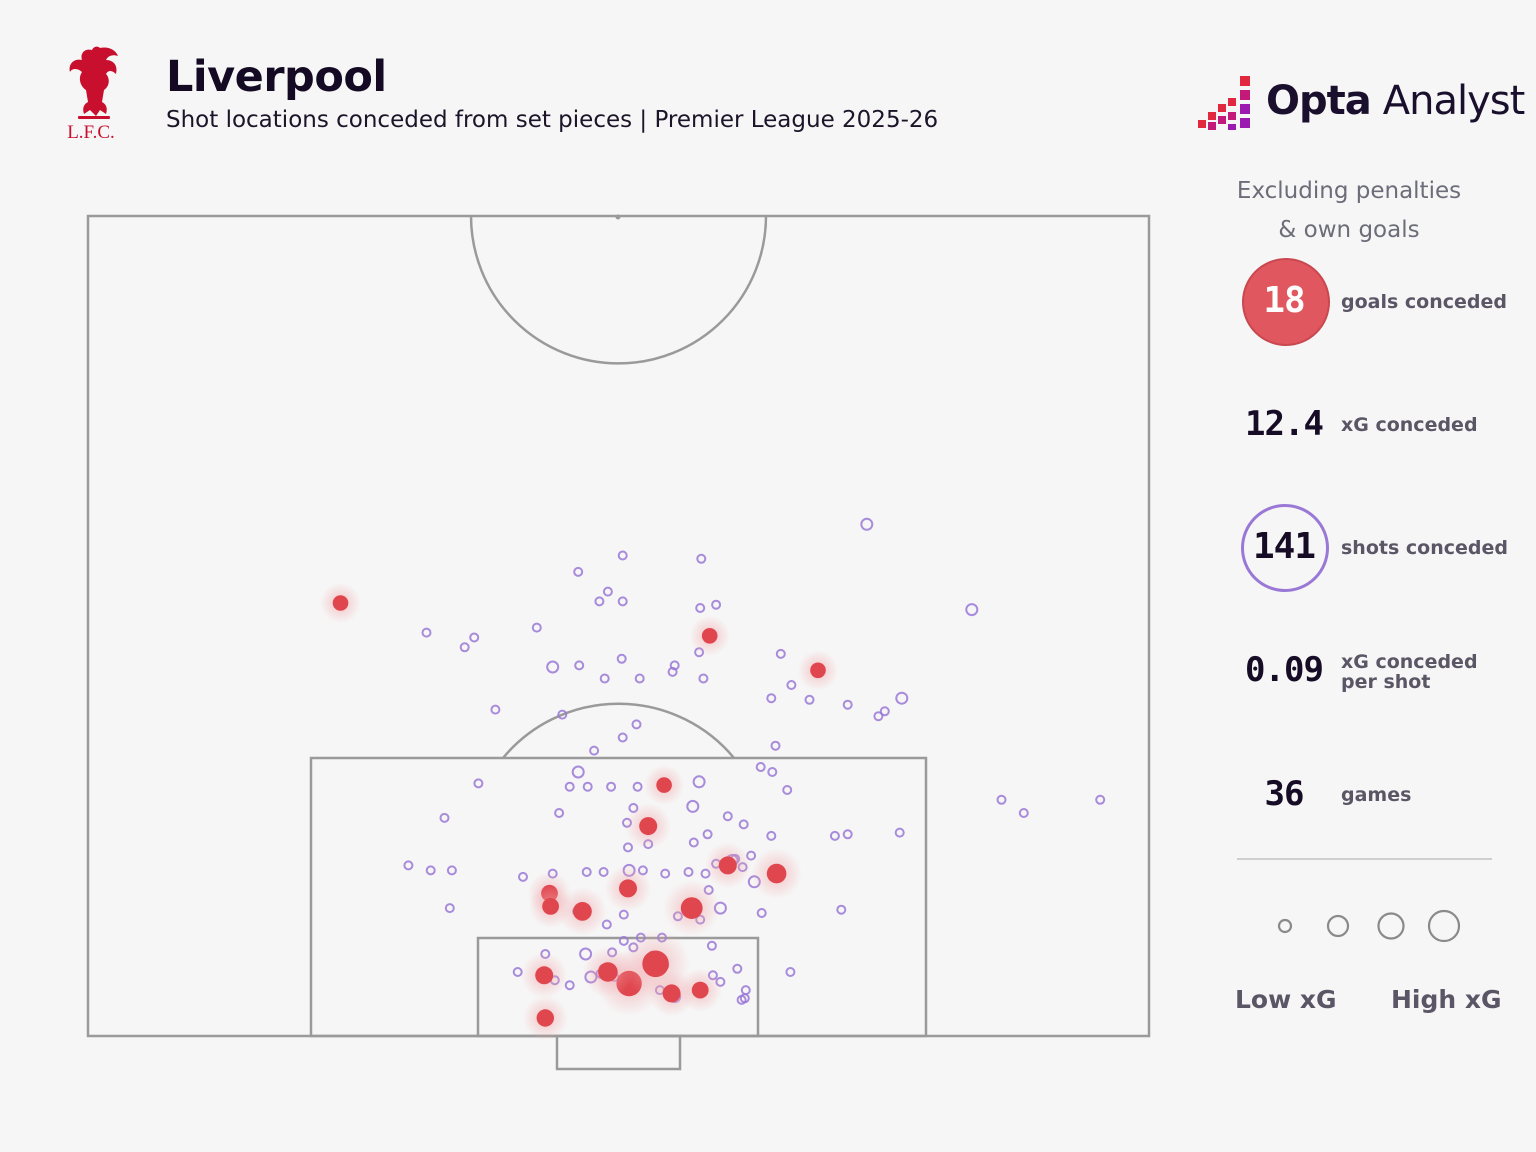 The width and height of the screenshot is (1536, 1152). What do you see at coordinates (1386, 682) in the screenshot?
I see `xg-per-shot-label-line2: per shot` at bounding box center [1386, 682].